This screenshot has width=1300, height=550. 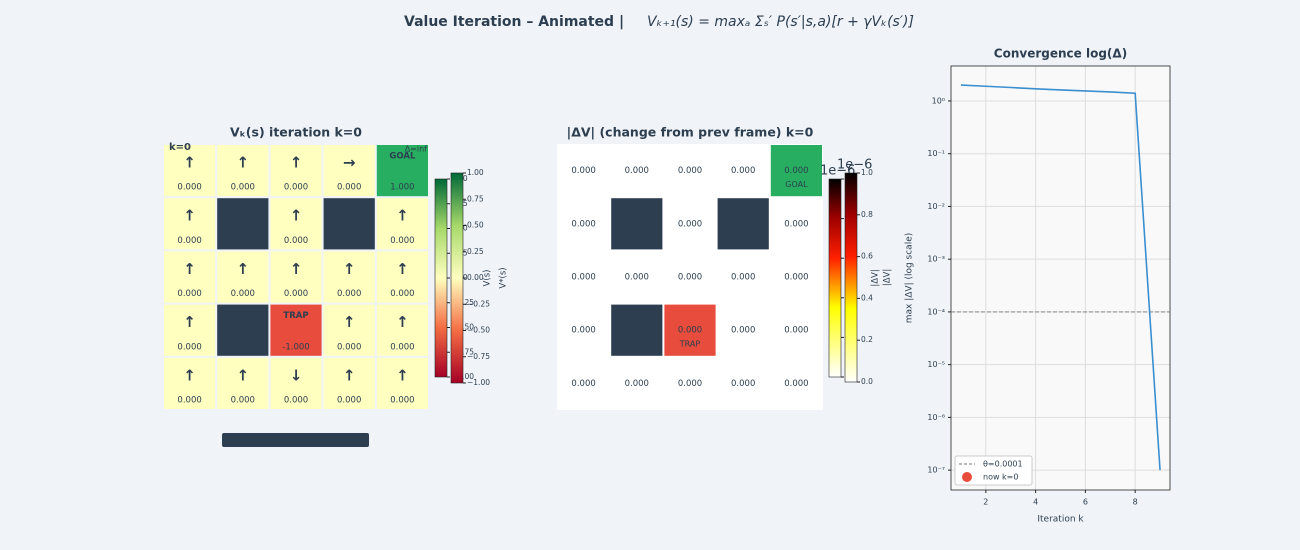 What do you see at coordinates (402, 157) in the screenshot?
I see `cell-label: GOAL` at bounding box center [402, 157].